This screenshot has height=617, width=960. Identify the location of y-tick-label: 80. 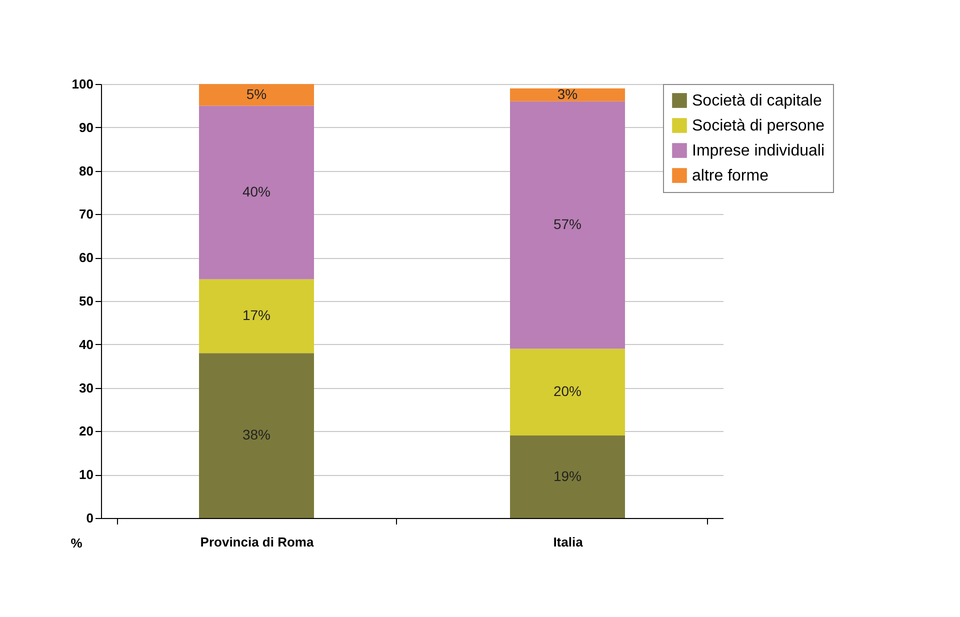
(86, 170).